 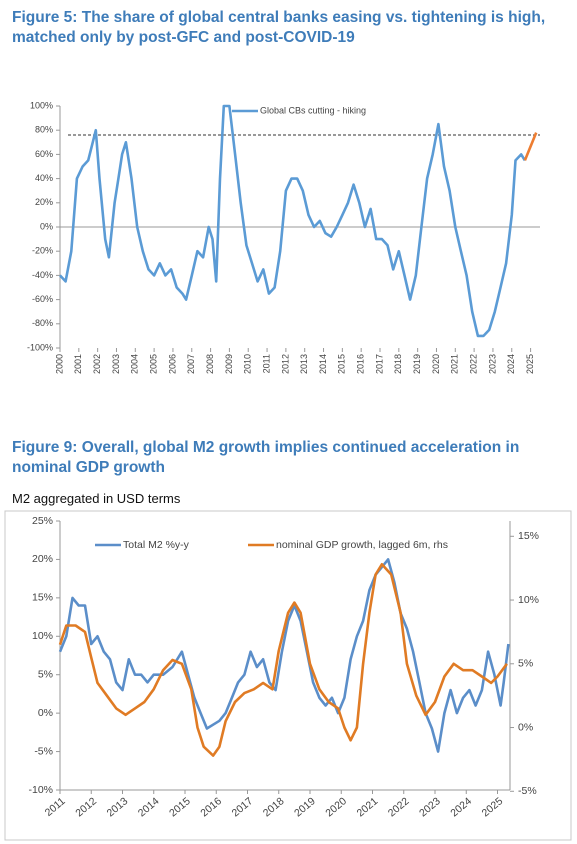 What do you see at coordinates (42, 299) in the screenshot?
I see `y-tick-label: -60%` at bounding box center [42, 299].